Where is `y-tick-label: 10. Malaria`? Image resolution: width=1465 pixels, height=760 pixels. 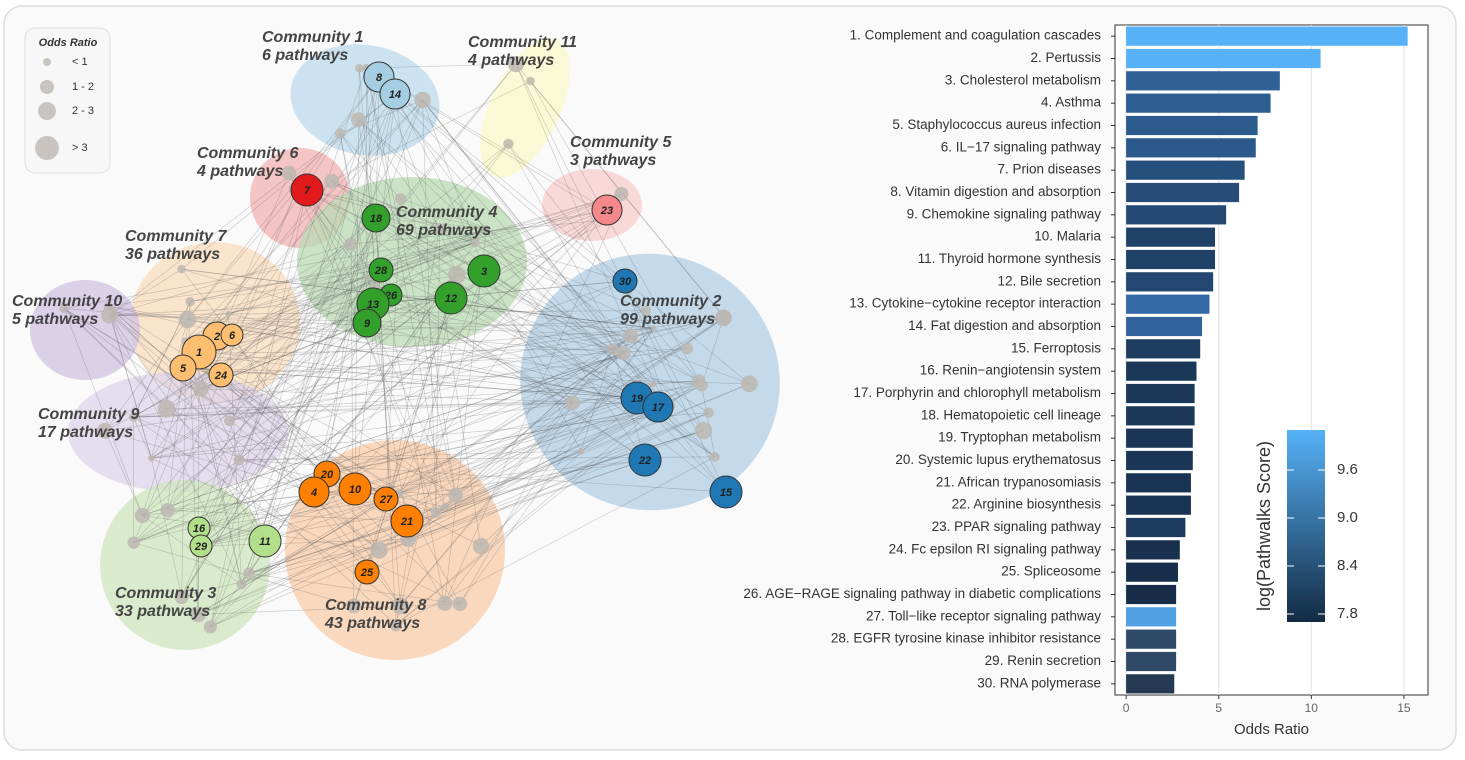 y-tick-label: 10. Malaria is located at coordinates (1067, 236).